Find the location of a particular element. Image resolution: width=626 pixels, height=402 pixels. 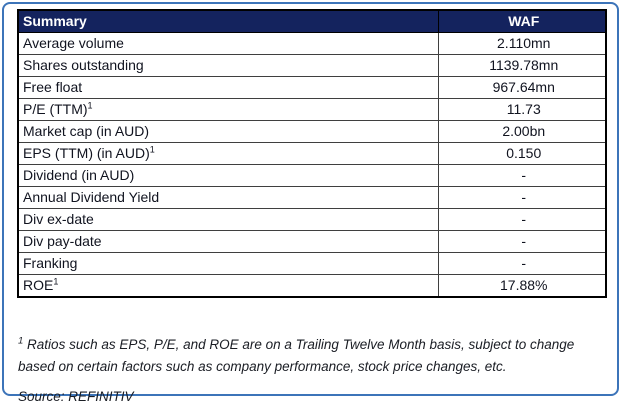

metric-label-cell: P/E (TTM)1 is located at coordinates (228, 109).